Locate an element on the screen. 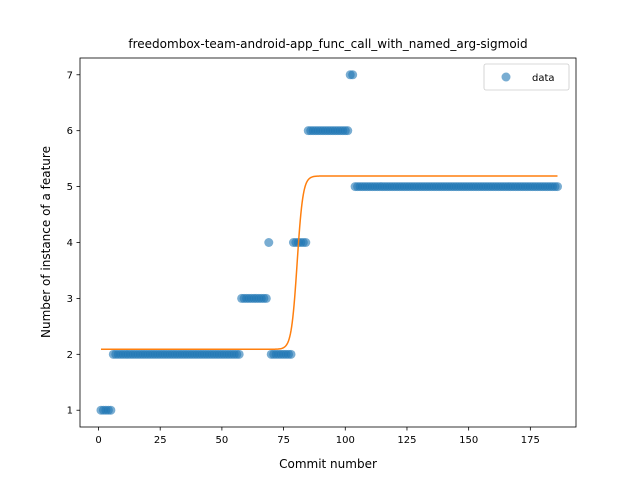 Image resolution: width=640 pixels, height=480 pixels. legend: data is located at coordinates (526, 77).